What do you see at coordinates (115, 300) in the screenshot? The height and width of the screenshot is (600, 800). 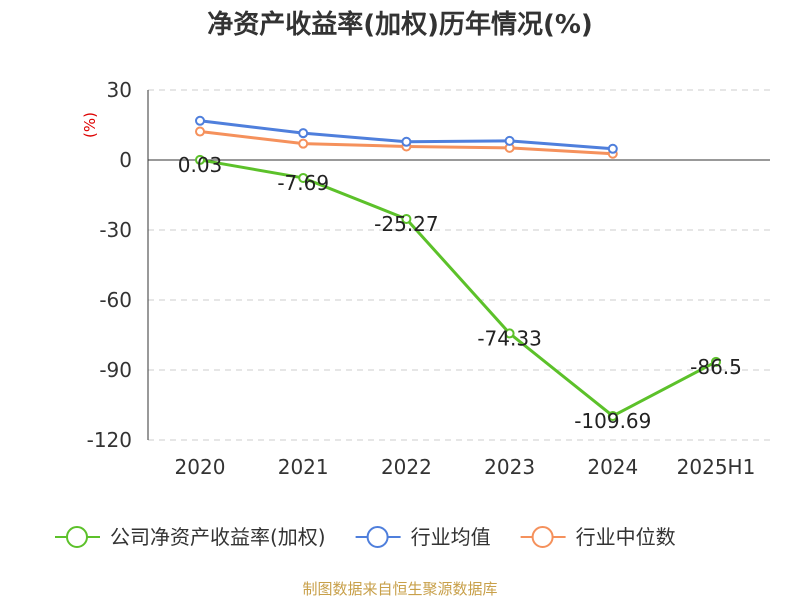 I see `y-tick-label: -60` at bounding box center [115, 300].